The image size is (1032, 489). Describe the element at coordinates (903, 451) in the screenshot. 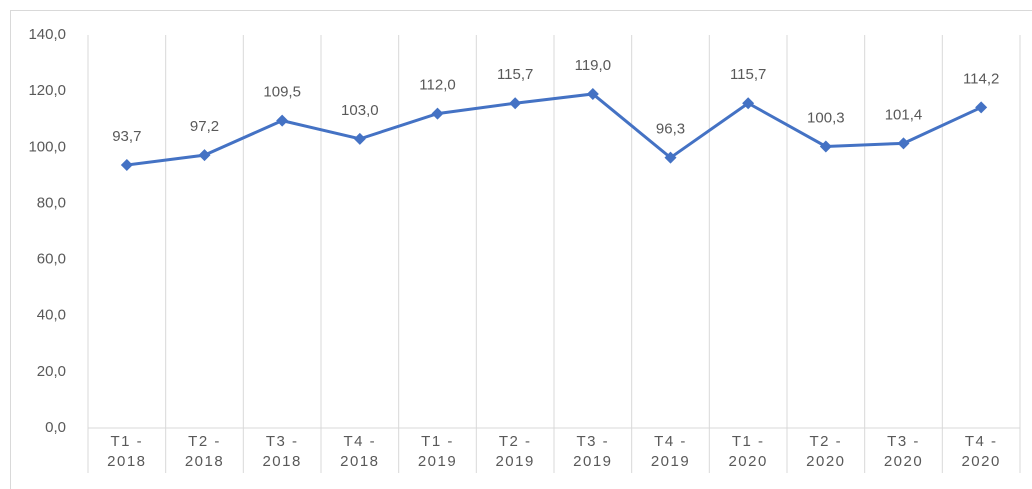

I see `x-tick-label: T3 -2020` at that location.